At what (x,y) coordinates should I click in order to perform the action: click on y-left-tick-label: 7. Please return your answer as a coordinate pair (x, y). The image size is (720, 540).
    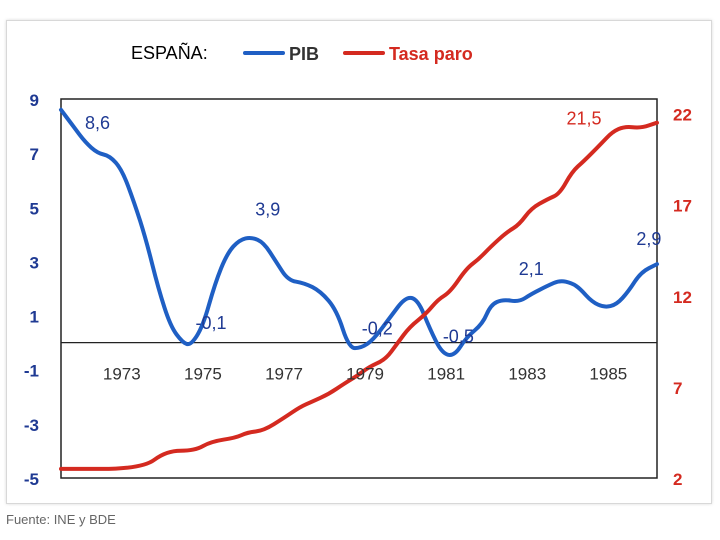
    Looking at the image, I should click on (34, 154).